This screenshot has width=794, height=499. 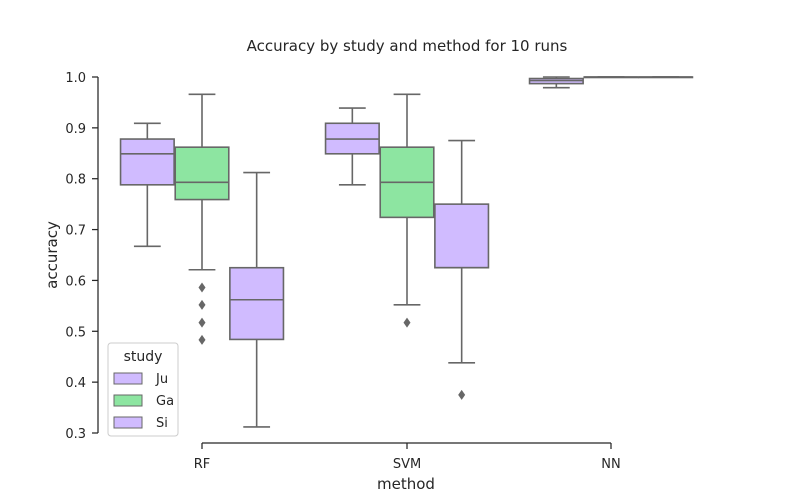 I want to click on legend-item-ga: Ga, so click(x=143, y=401).